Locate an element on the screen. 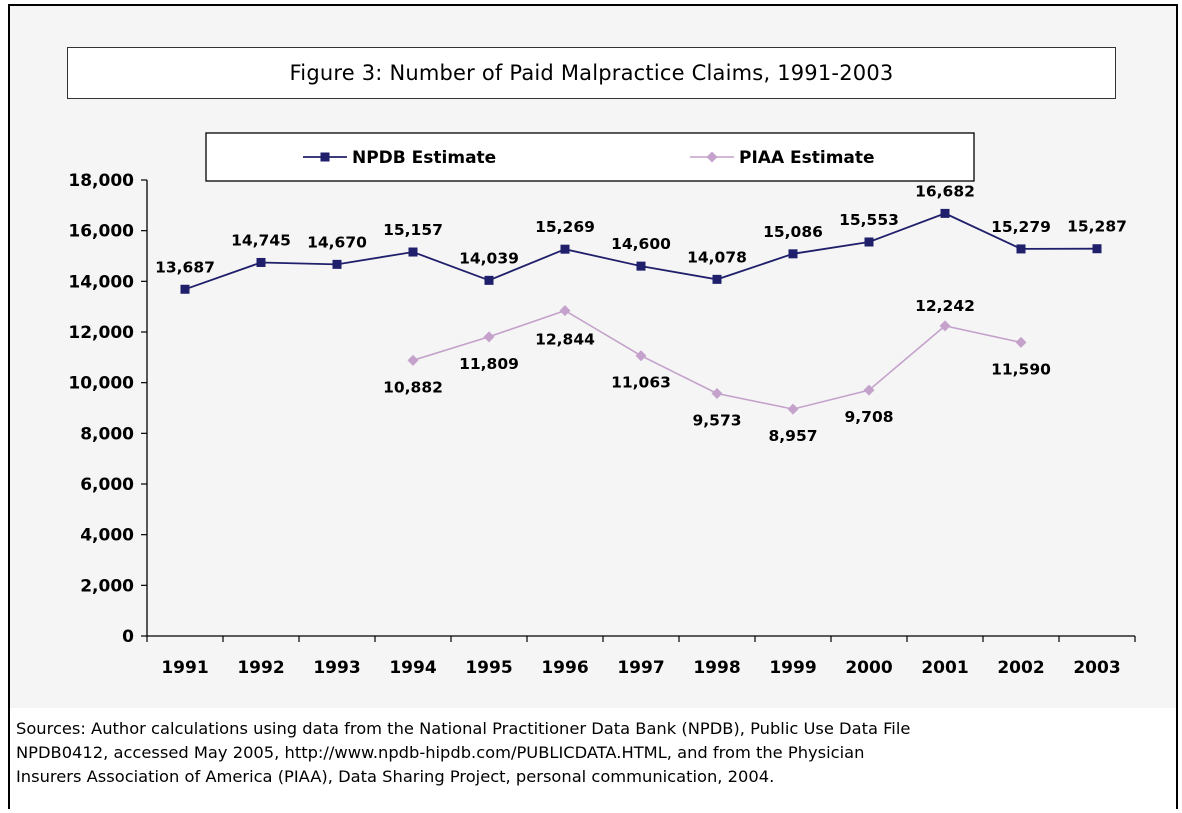 The height and width of the screenshot is (813, 1182). npdb-data-label: 13,687 is located at coordinates (185, 267).